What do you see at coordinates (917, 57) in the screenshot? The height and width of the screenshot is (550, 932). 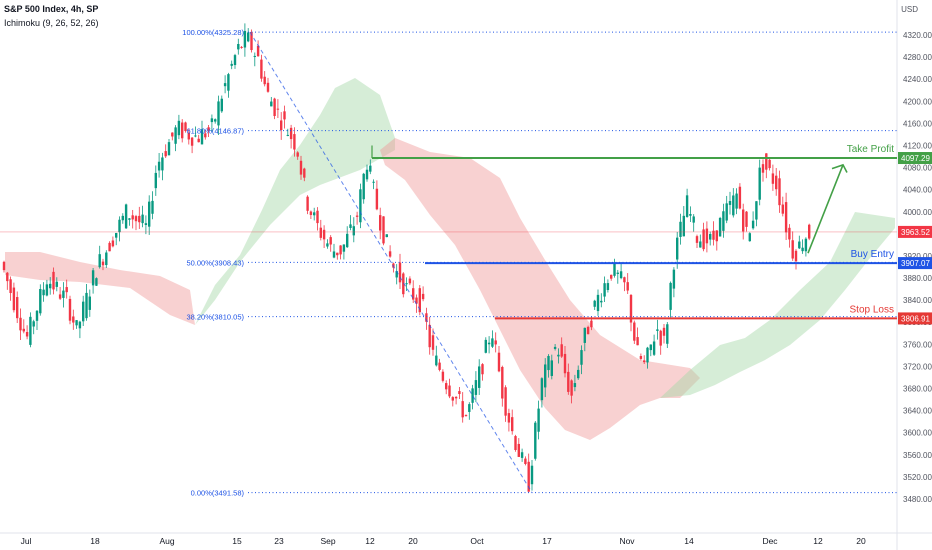 I see `price-tick-label: 4280.00` at bounding box center [917, 57].